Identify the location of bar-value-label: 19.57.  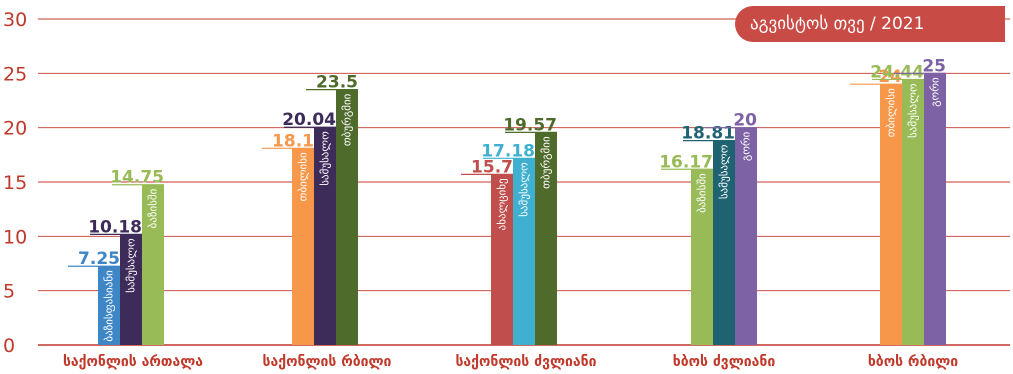
(530, 125).